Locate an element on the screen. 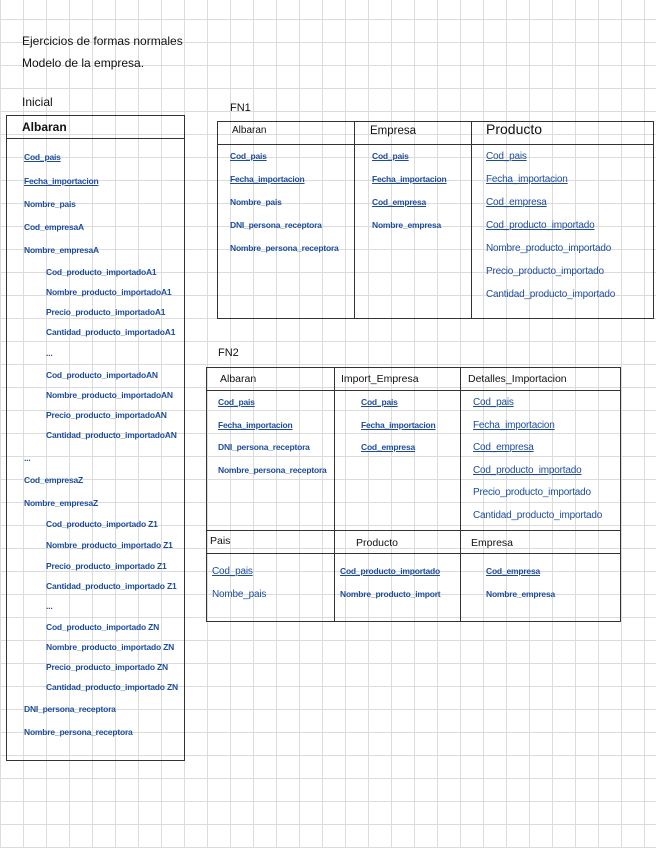 The width and height of the screenshot is (656, 848). field-item: Cod_producto_importado Z1 is located at coordinates (102, 524).